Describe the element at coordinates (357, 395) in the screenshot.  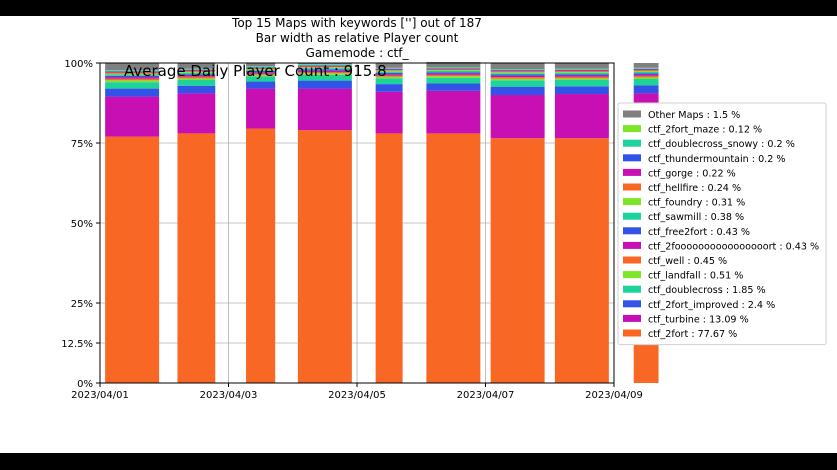
I see `x-tick-label: 2023/04/05` at that location.